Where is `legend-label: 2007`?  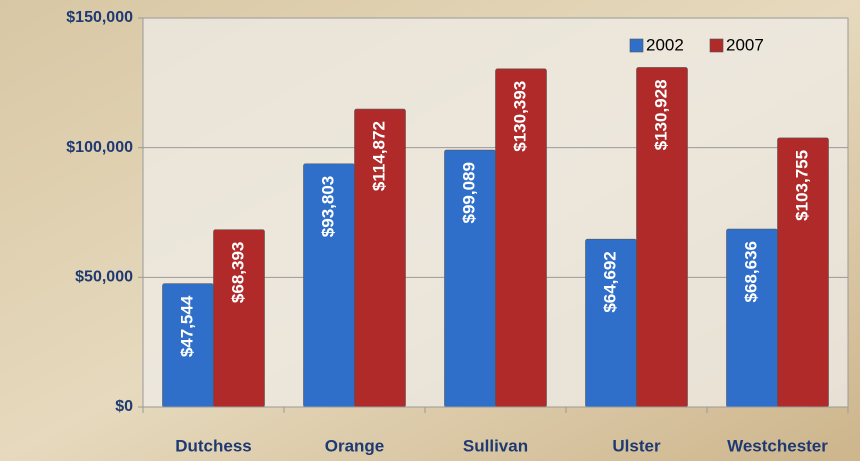
legend-label: 2007 is located at coordinates (745, 44).